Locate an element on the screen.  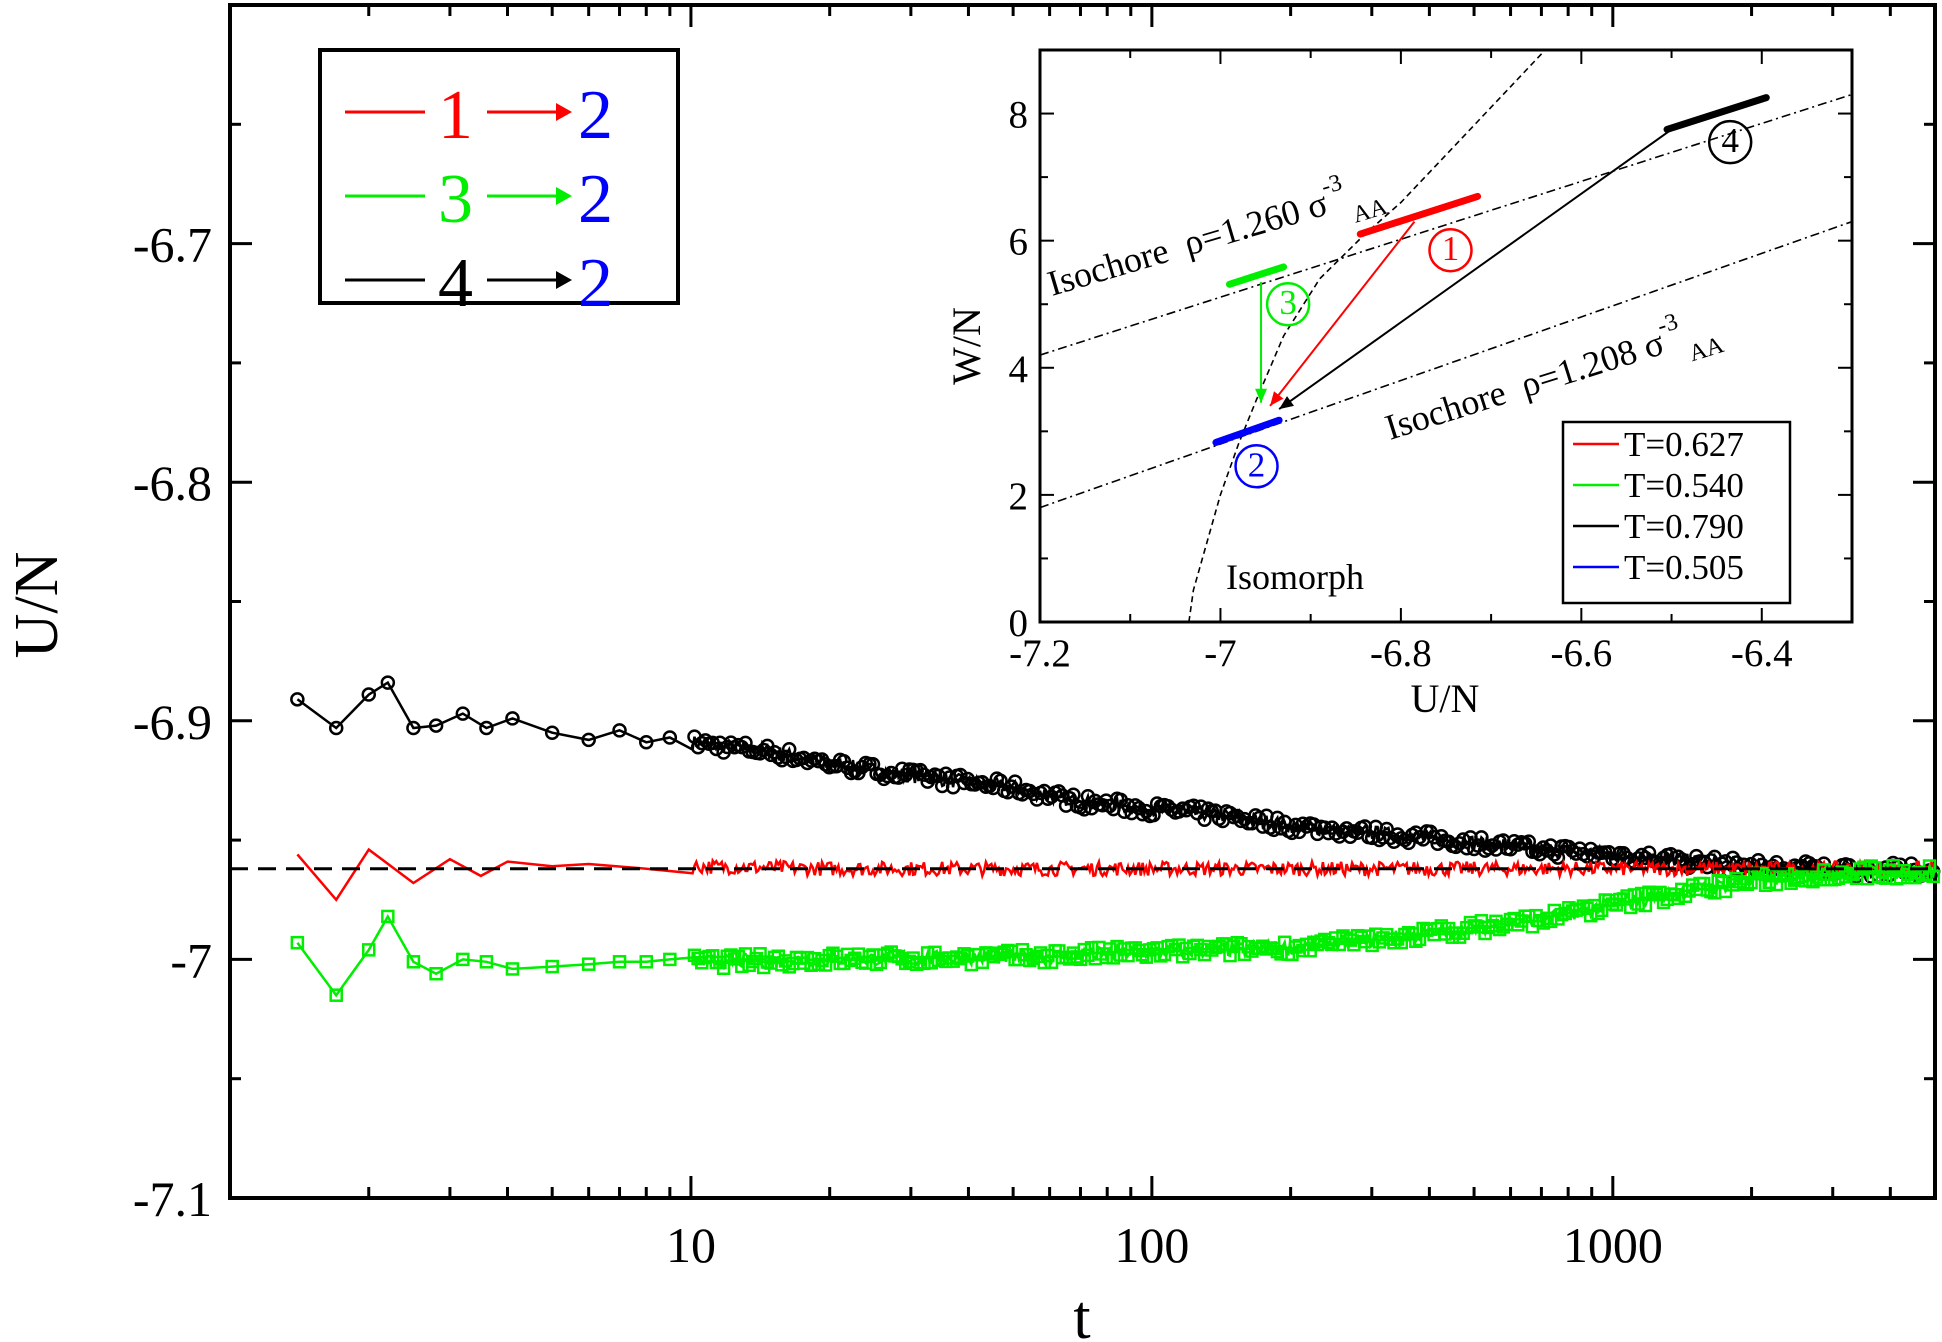
main-legend-box is located at coordinates (499, 176).